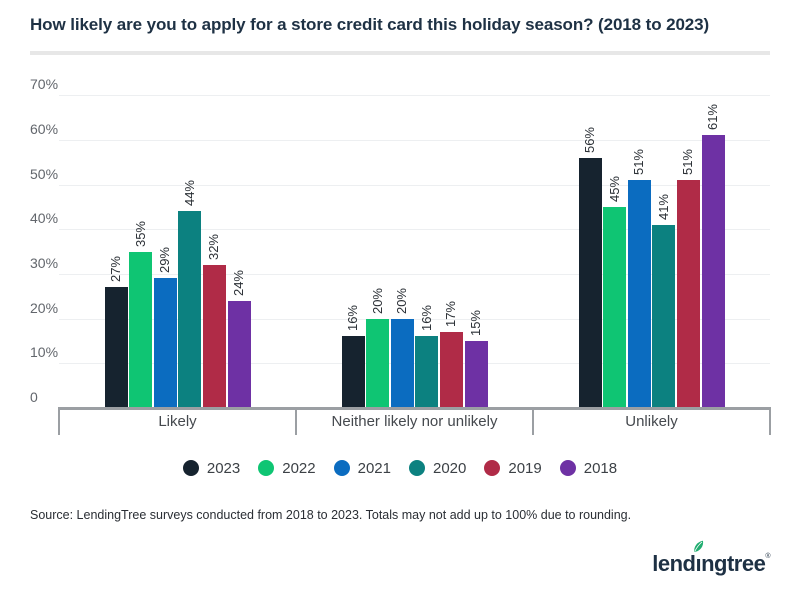  I want to click on bar-likely-2023, so click(116, 347).